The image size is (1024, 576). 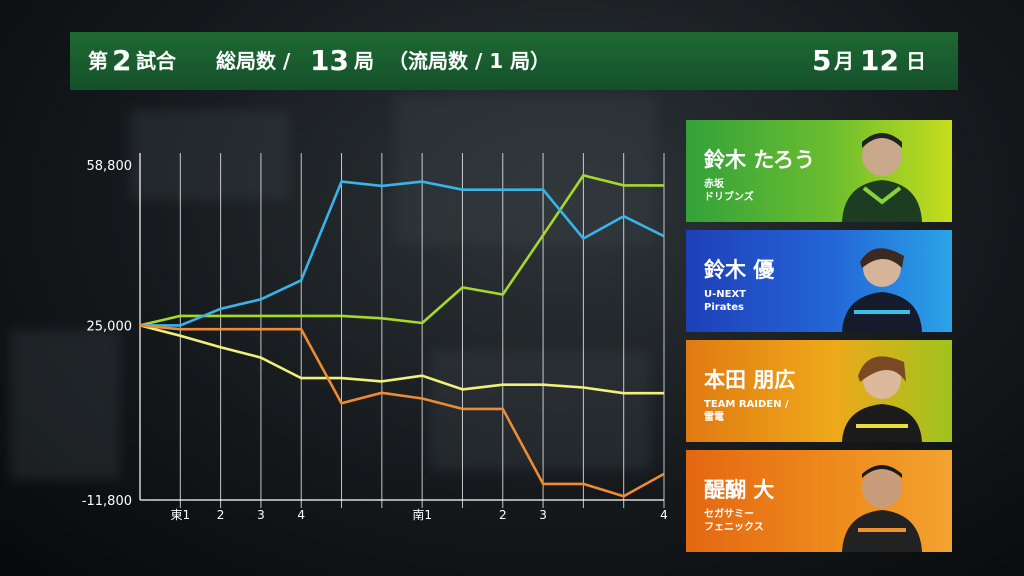 I want to click on player-team-line: 赤坂, so click(x=714, y=184).